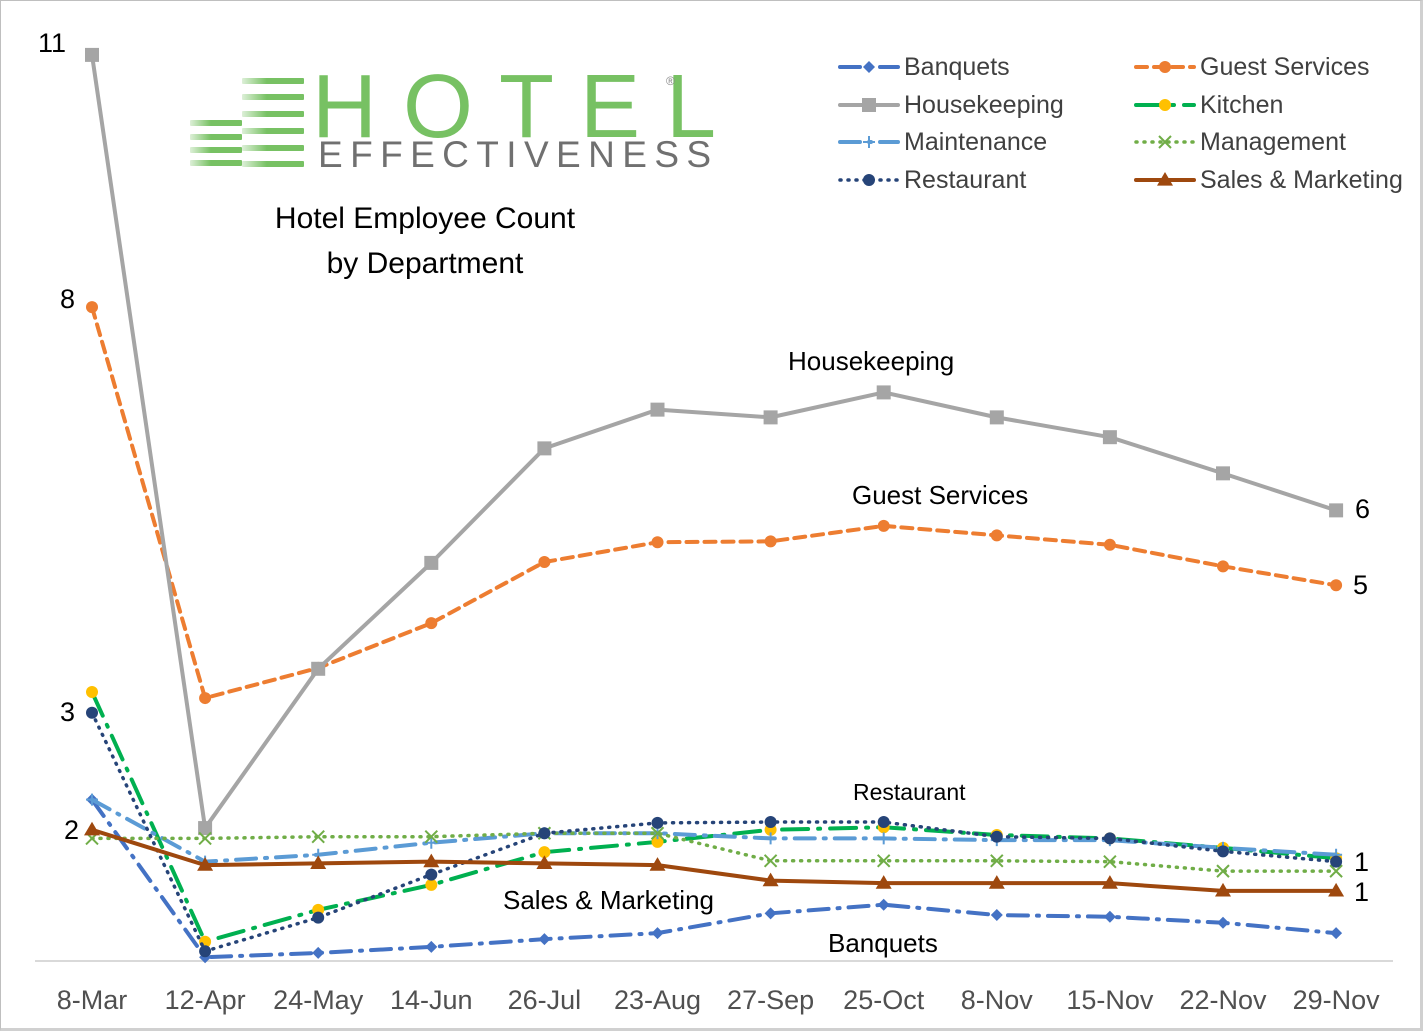 This screenshot has height=1035, width=1427. Describe the element at coordinates (771, 1000) in the screenshot. I see `x-tick-label: 27-Sep` at that location.